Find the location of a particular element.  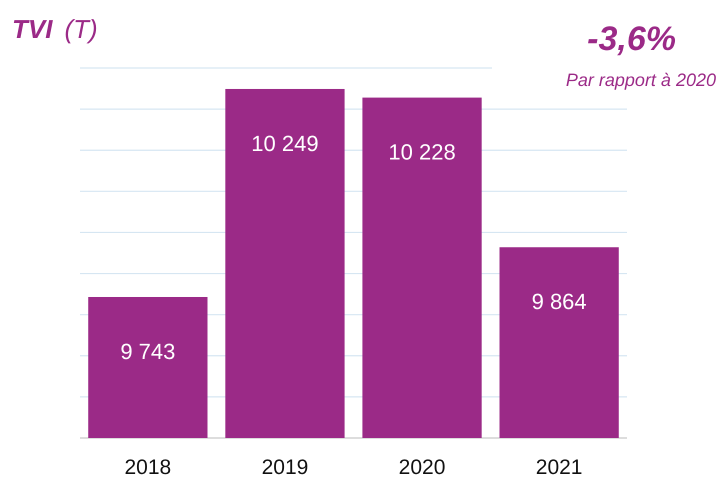

data-label: 9 864 is located at coordinates (559, 301).